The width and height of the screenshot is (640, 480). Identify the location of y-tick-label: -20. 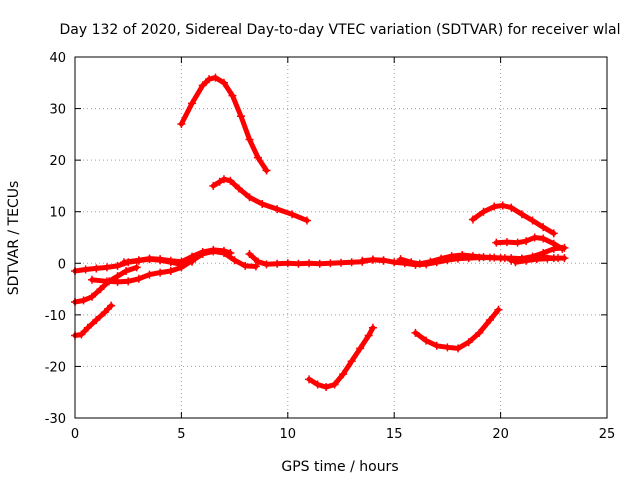
(55, 367).